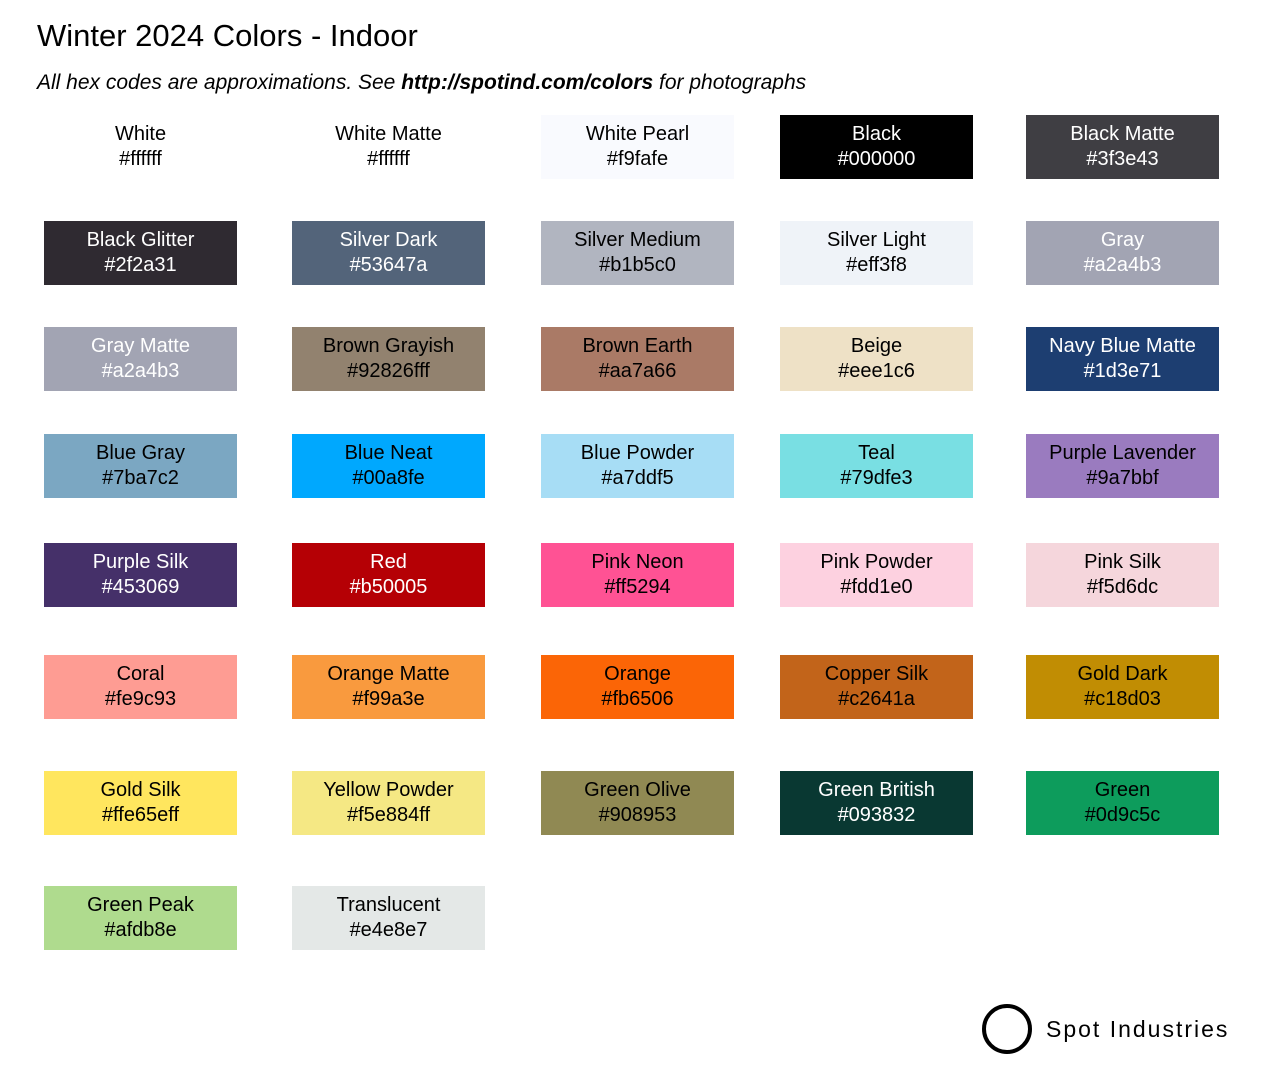 This screenshot has height=1080, width=1280. Describe the element at coordinates (876, 478) in the screenshot. I see `swatch-hex: #79dfe3` at that location.